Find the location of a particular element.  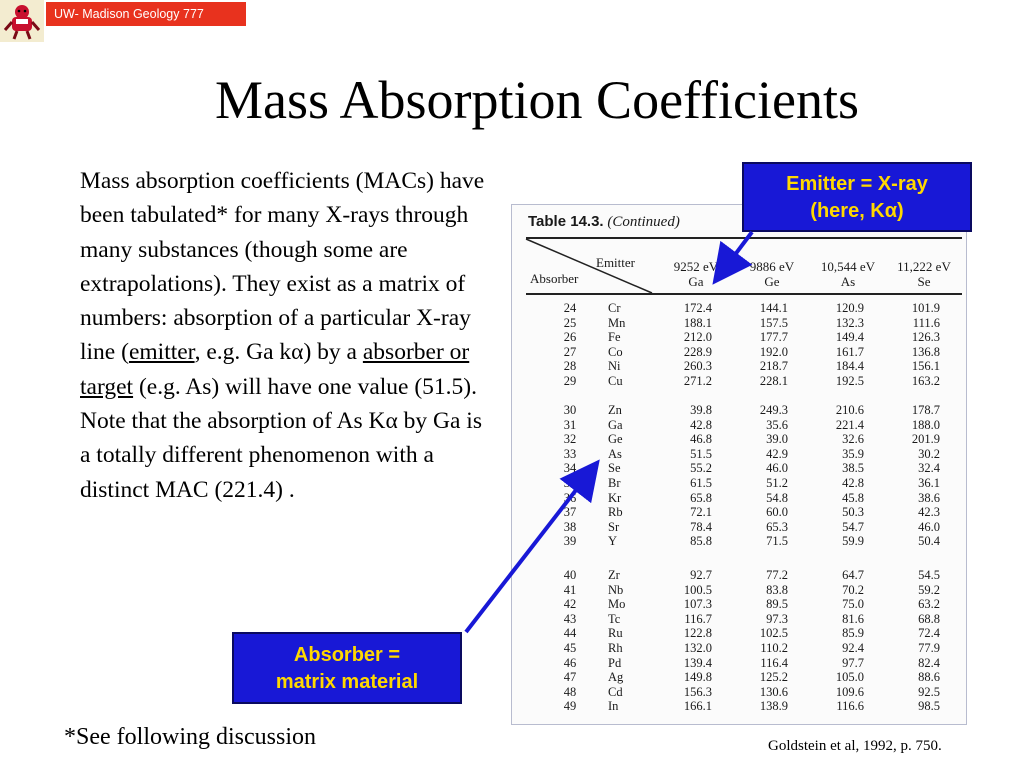

absorber-symbol: As is located at coordinates (615, 453).